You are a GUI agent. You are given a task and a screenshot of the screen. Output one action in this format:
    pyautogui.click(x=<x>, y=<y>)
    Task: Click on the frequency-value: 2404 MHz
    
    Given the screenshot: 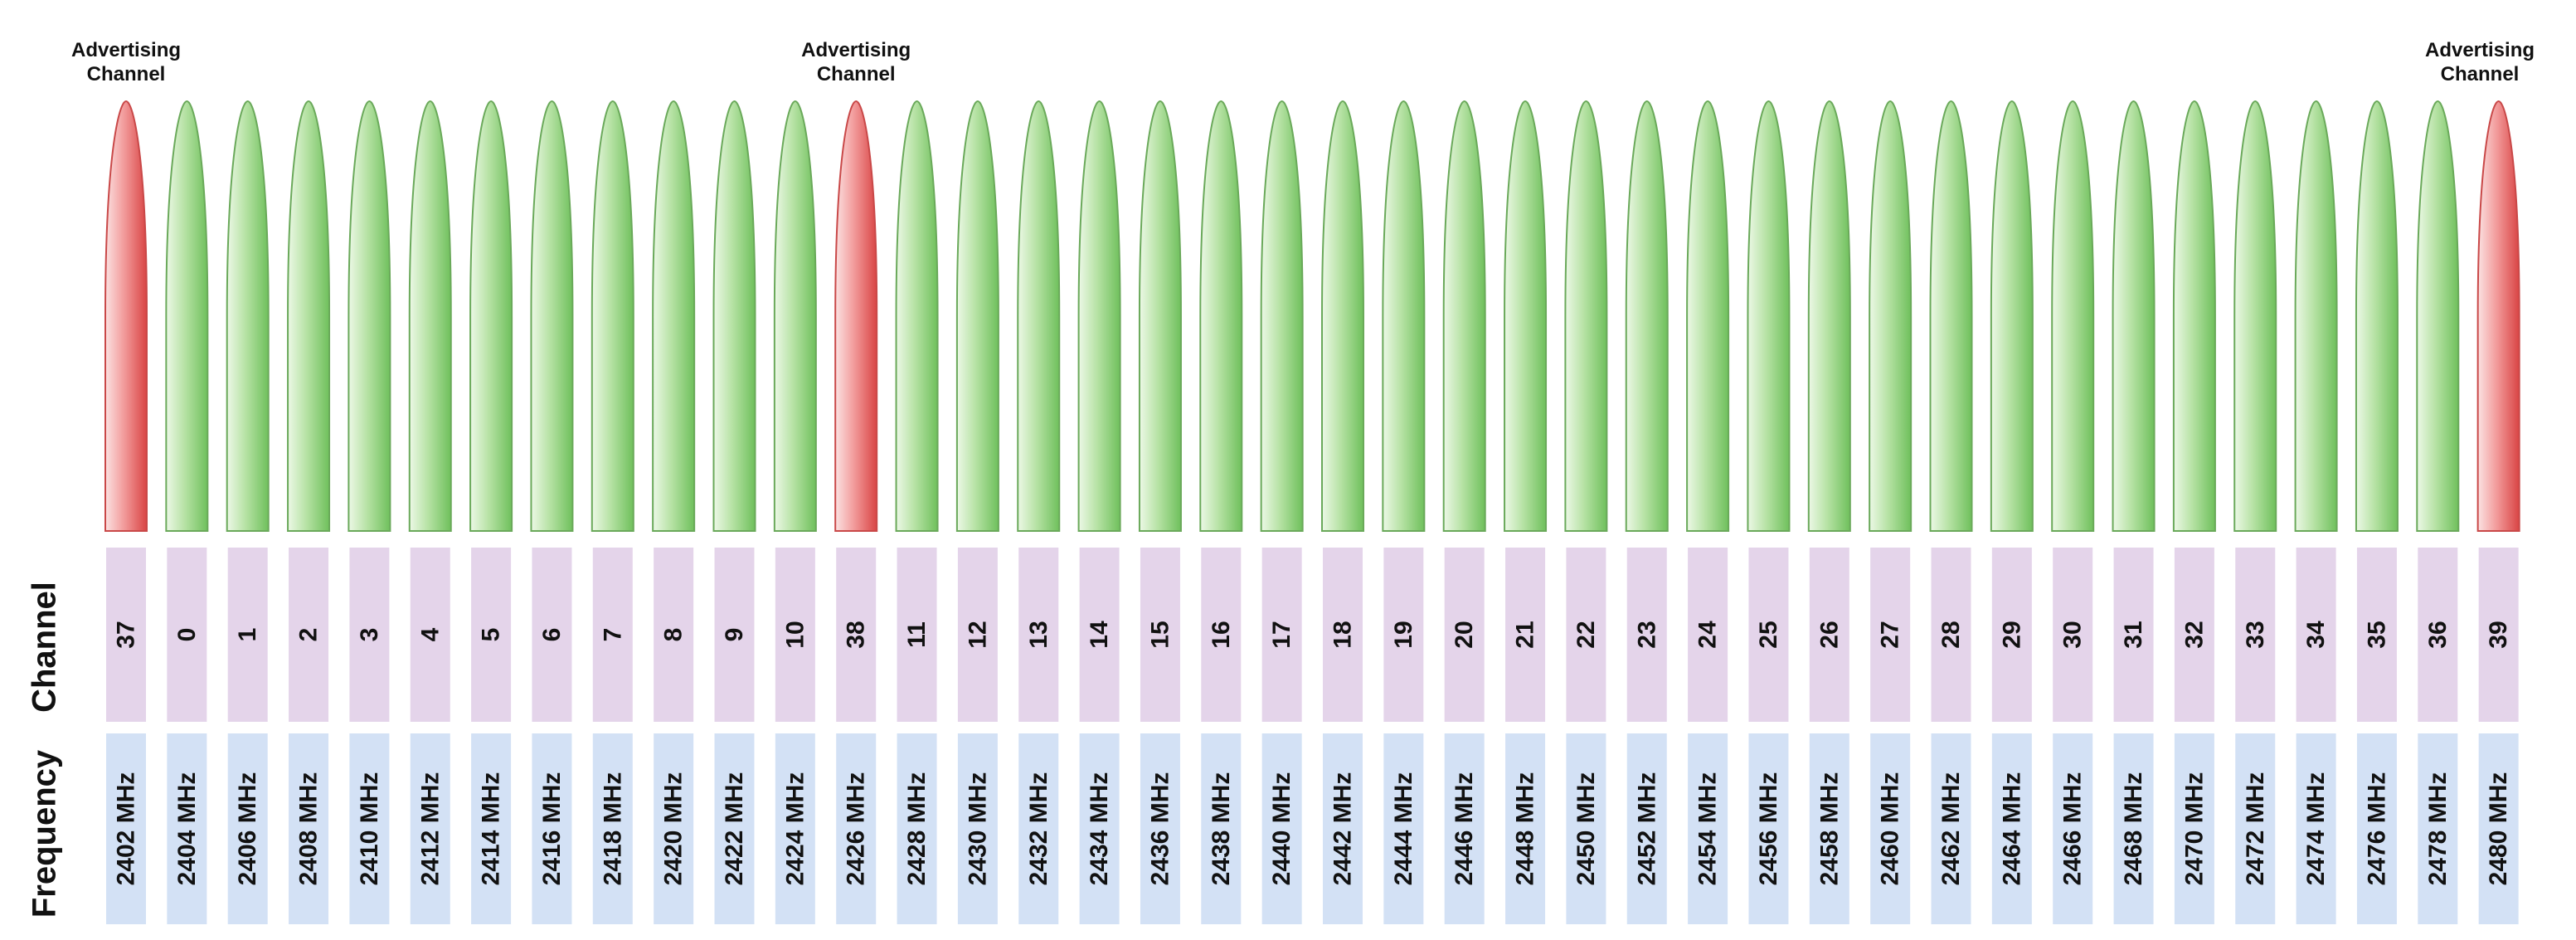 What is the action you would take?
    pyautogui.click(x=187, y=829)
    